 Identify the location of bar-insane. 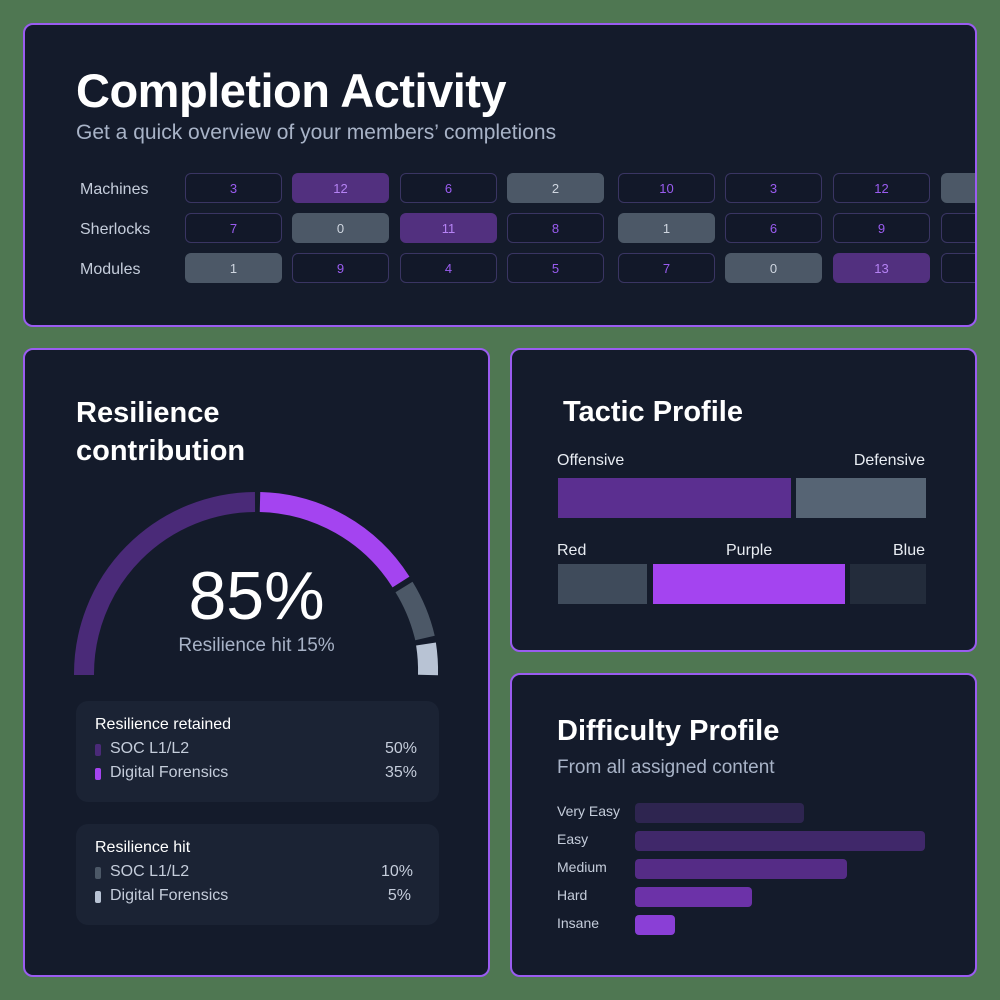
(655, 925).